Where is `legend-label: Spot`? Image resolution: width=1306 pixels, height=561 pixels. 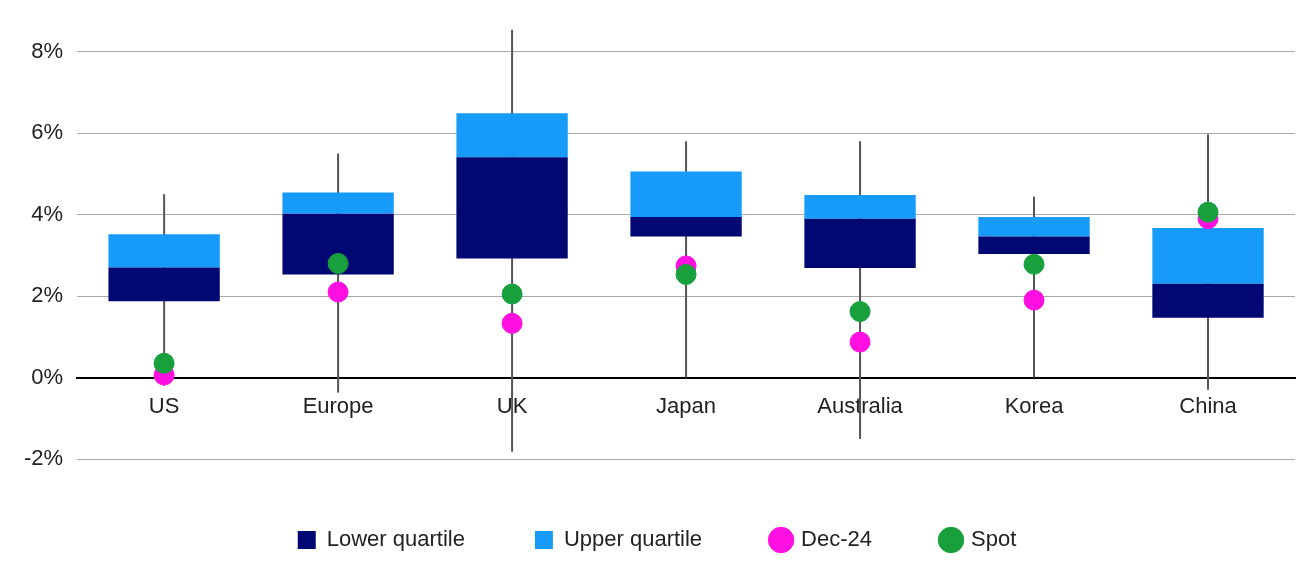 legend-label: Spot is located at coordinates (994, 539).